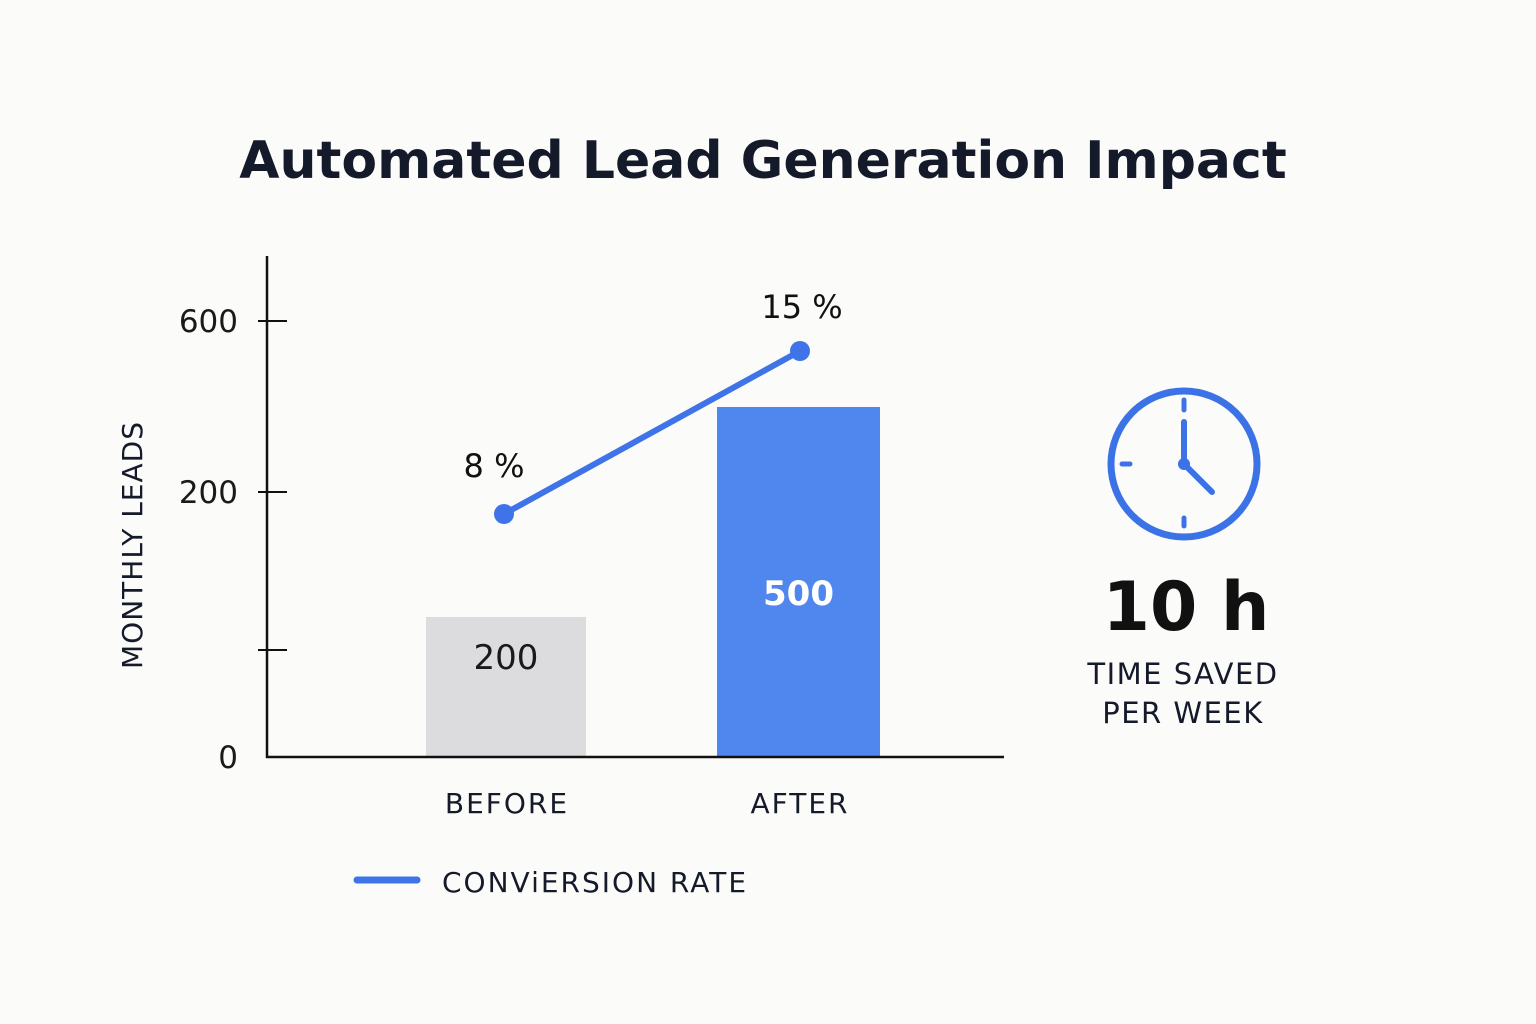  I want to click on legend: CONViERSION RATE, so click(550, 882).